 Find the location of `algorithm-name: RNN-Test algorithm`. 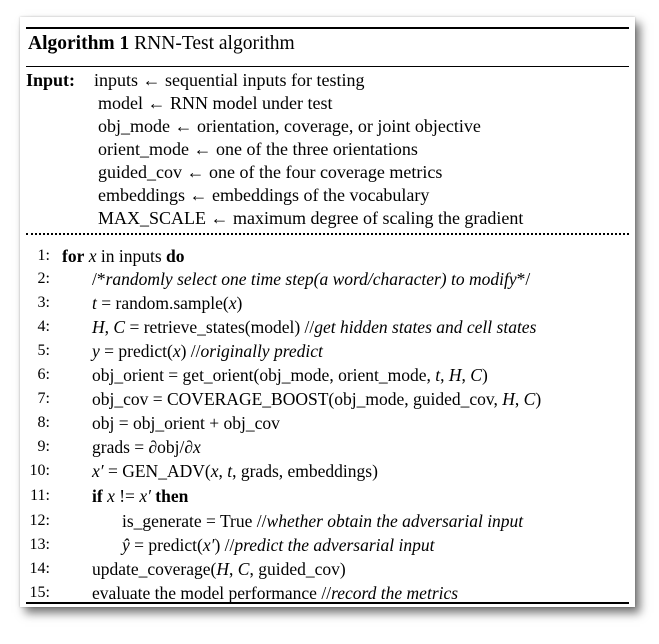

algorithm-name: RNN-Test algorithm is located at coordinates (214, 43).